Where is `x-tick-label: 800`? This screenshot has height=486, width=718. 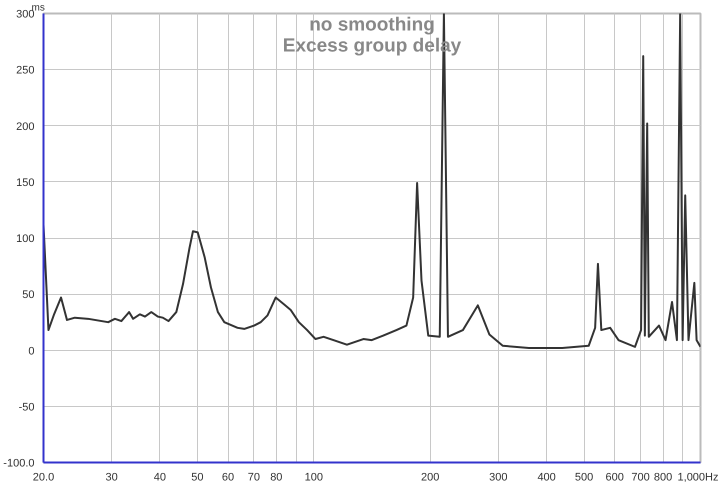
x-tick-label: 800 is located at coordinates (663, 478).